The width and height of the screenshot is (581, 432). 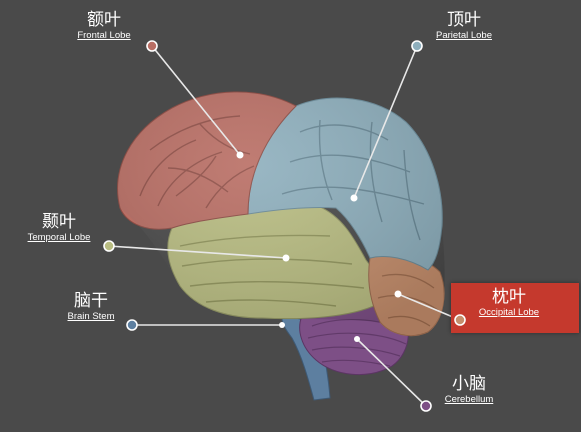 I want to click on parietal-label: 顶叶 Parietal Lobe, so click(x=464, y=26).